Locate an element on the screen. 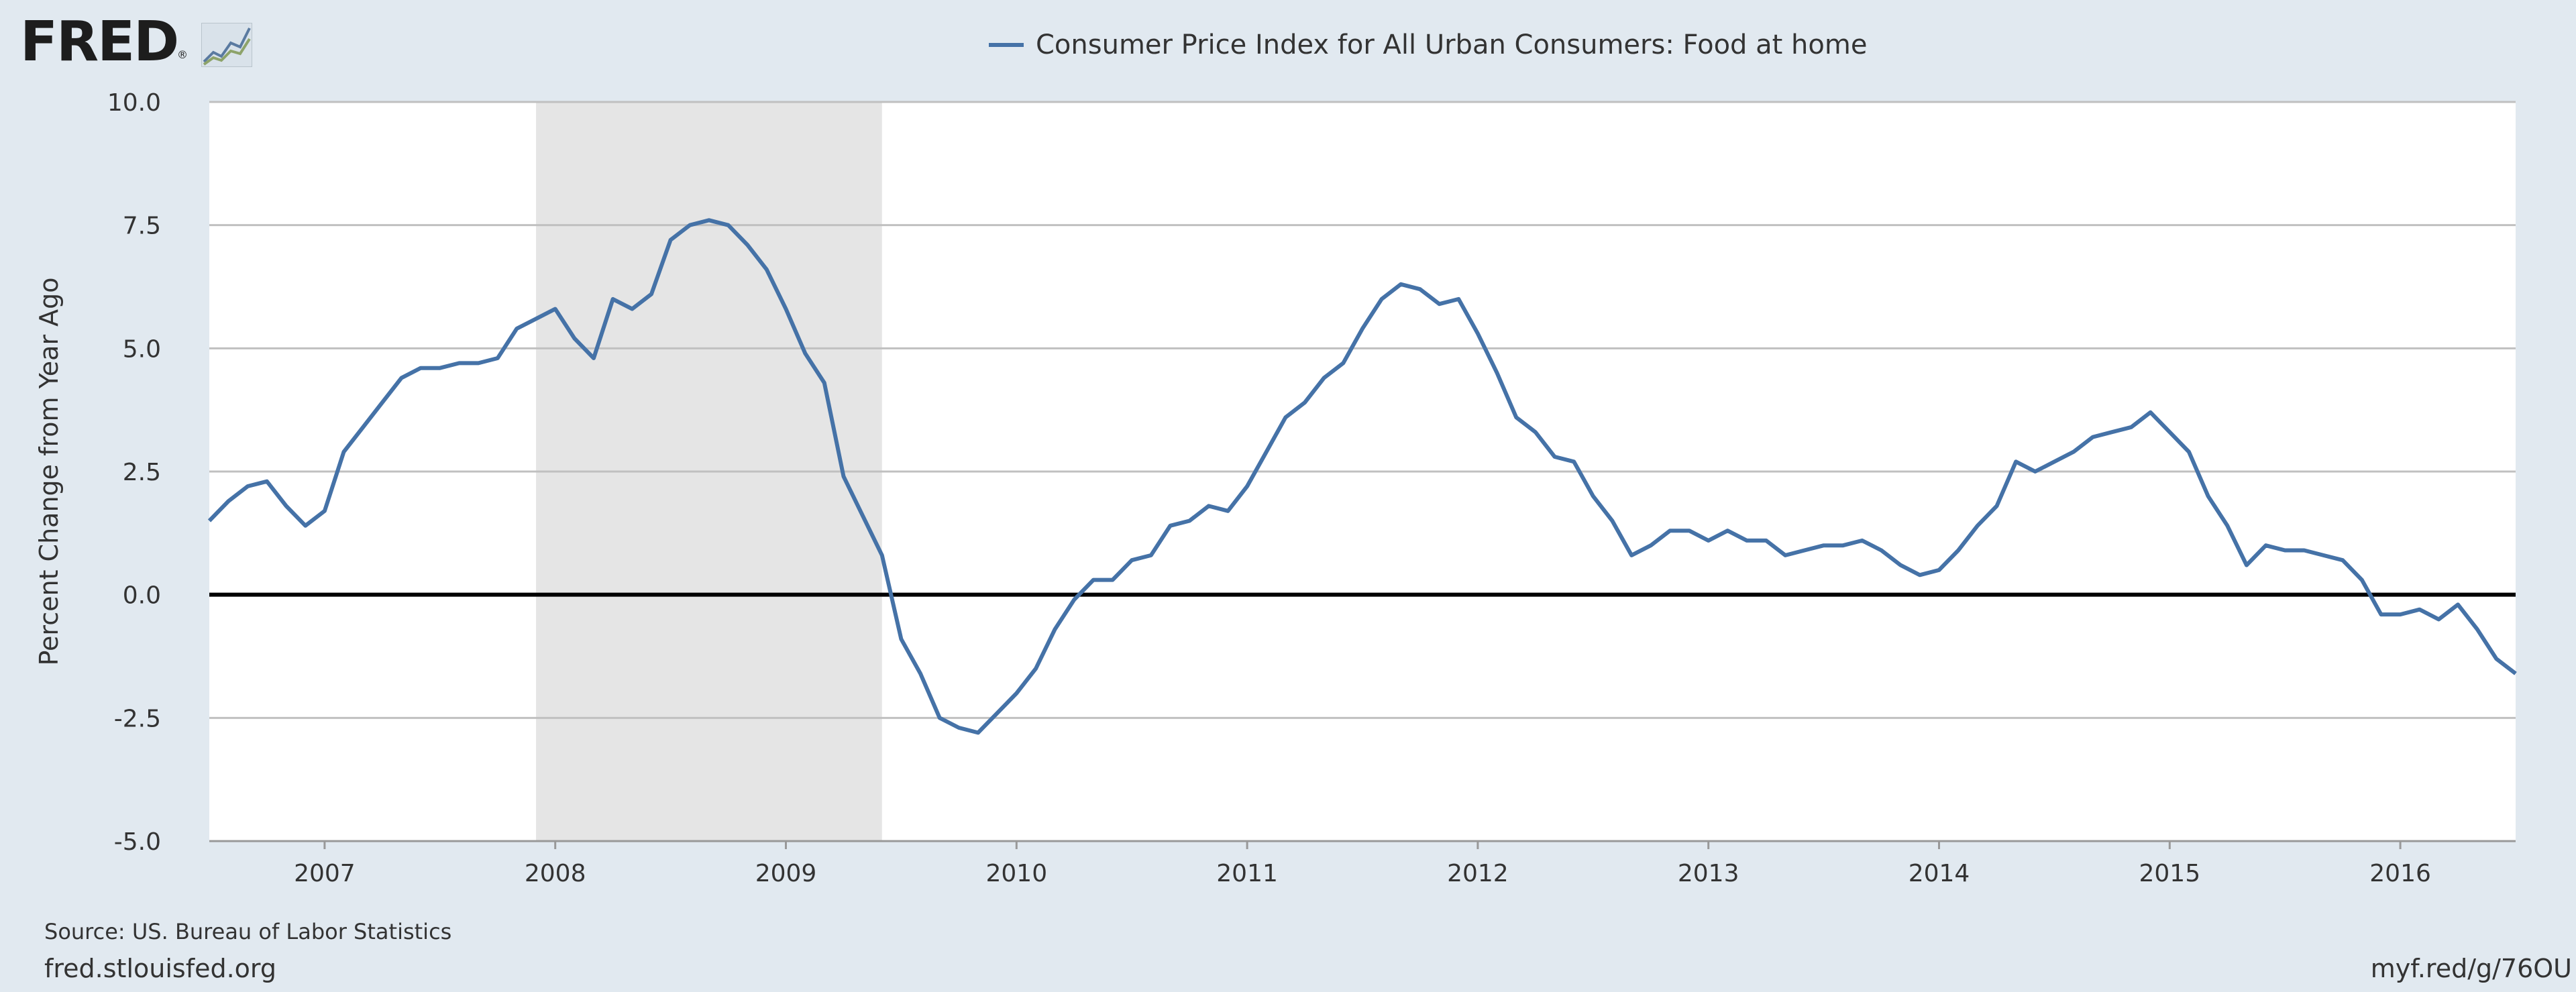 The width and height of the screenshot is (2576, 992). y-axis-label: Percent Change from Year Ago is located at coordinates (49, 471).